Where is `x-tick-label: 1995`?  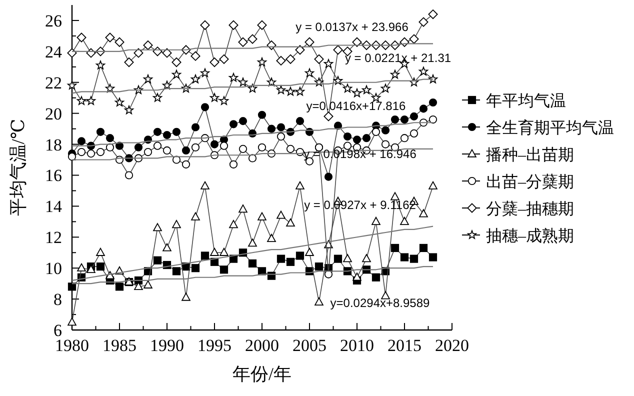
x-tick-label: 1995 is located at coordinates (215, 345).